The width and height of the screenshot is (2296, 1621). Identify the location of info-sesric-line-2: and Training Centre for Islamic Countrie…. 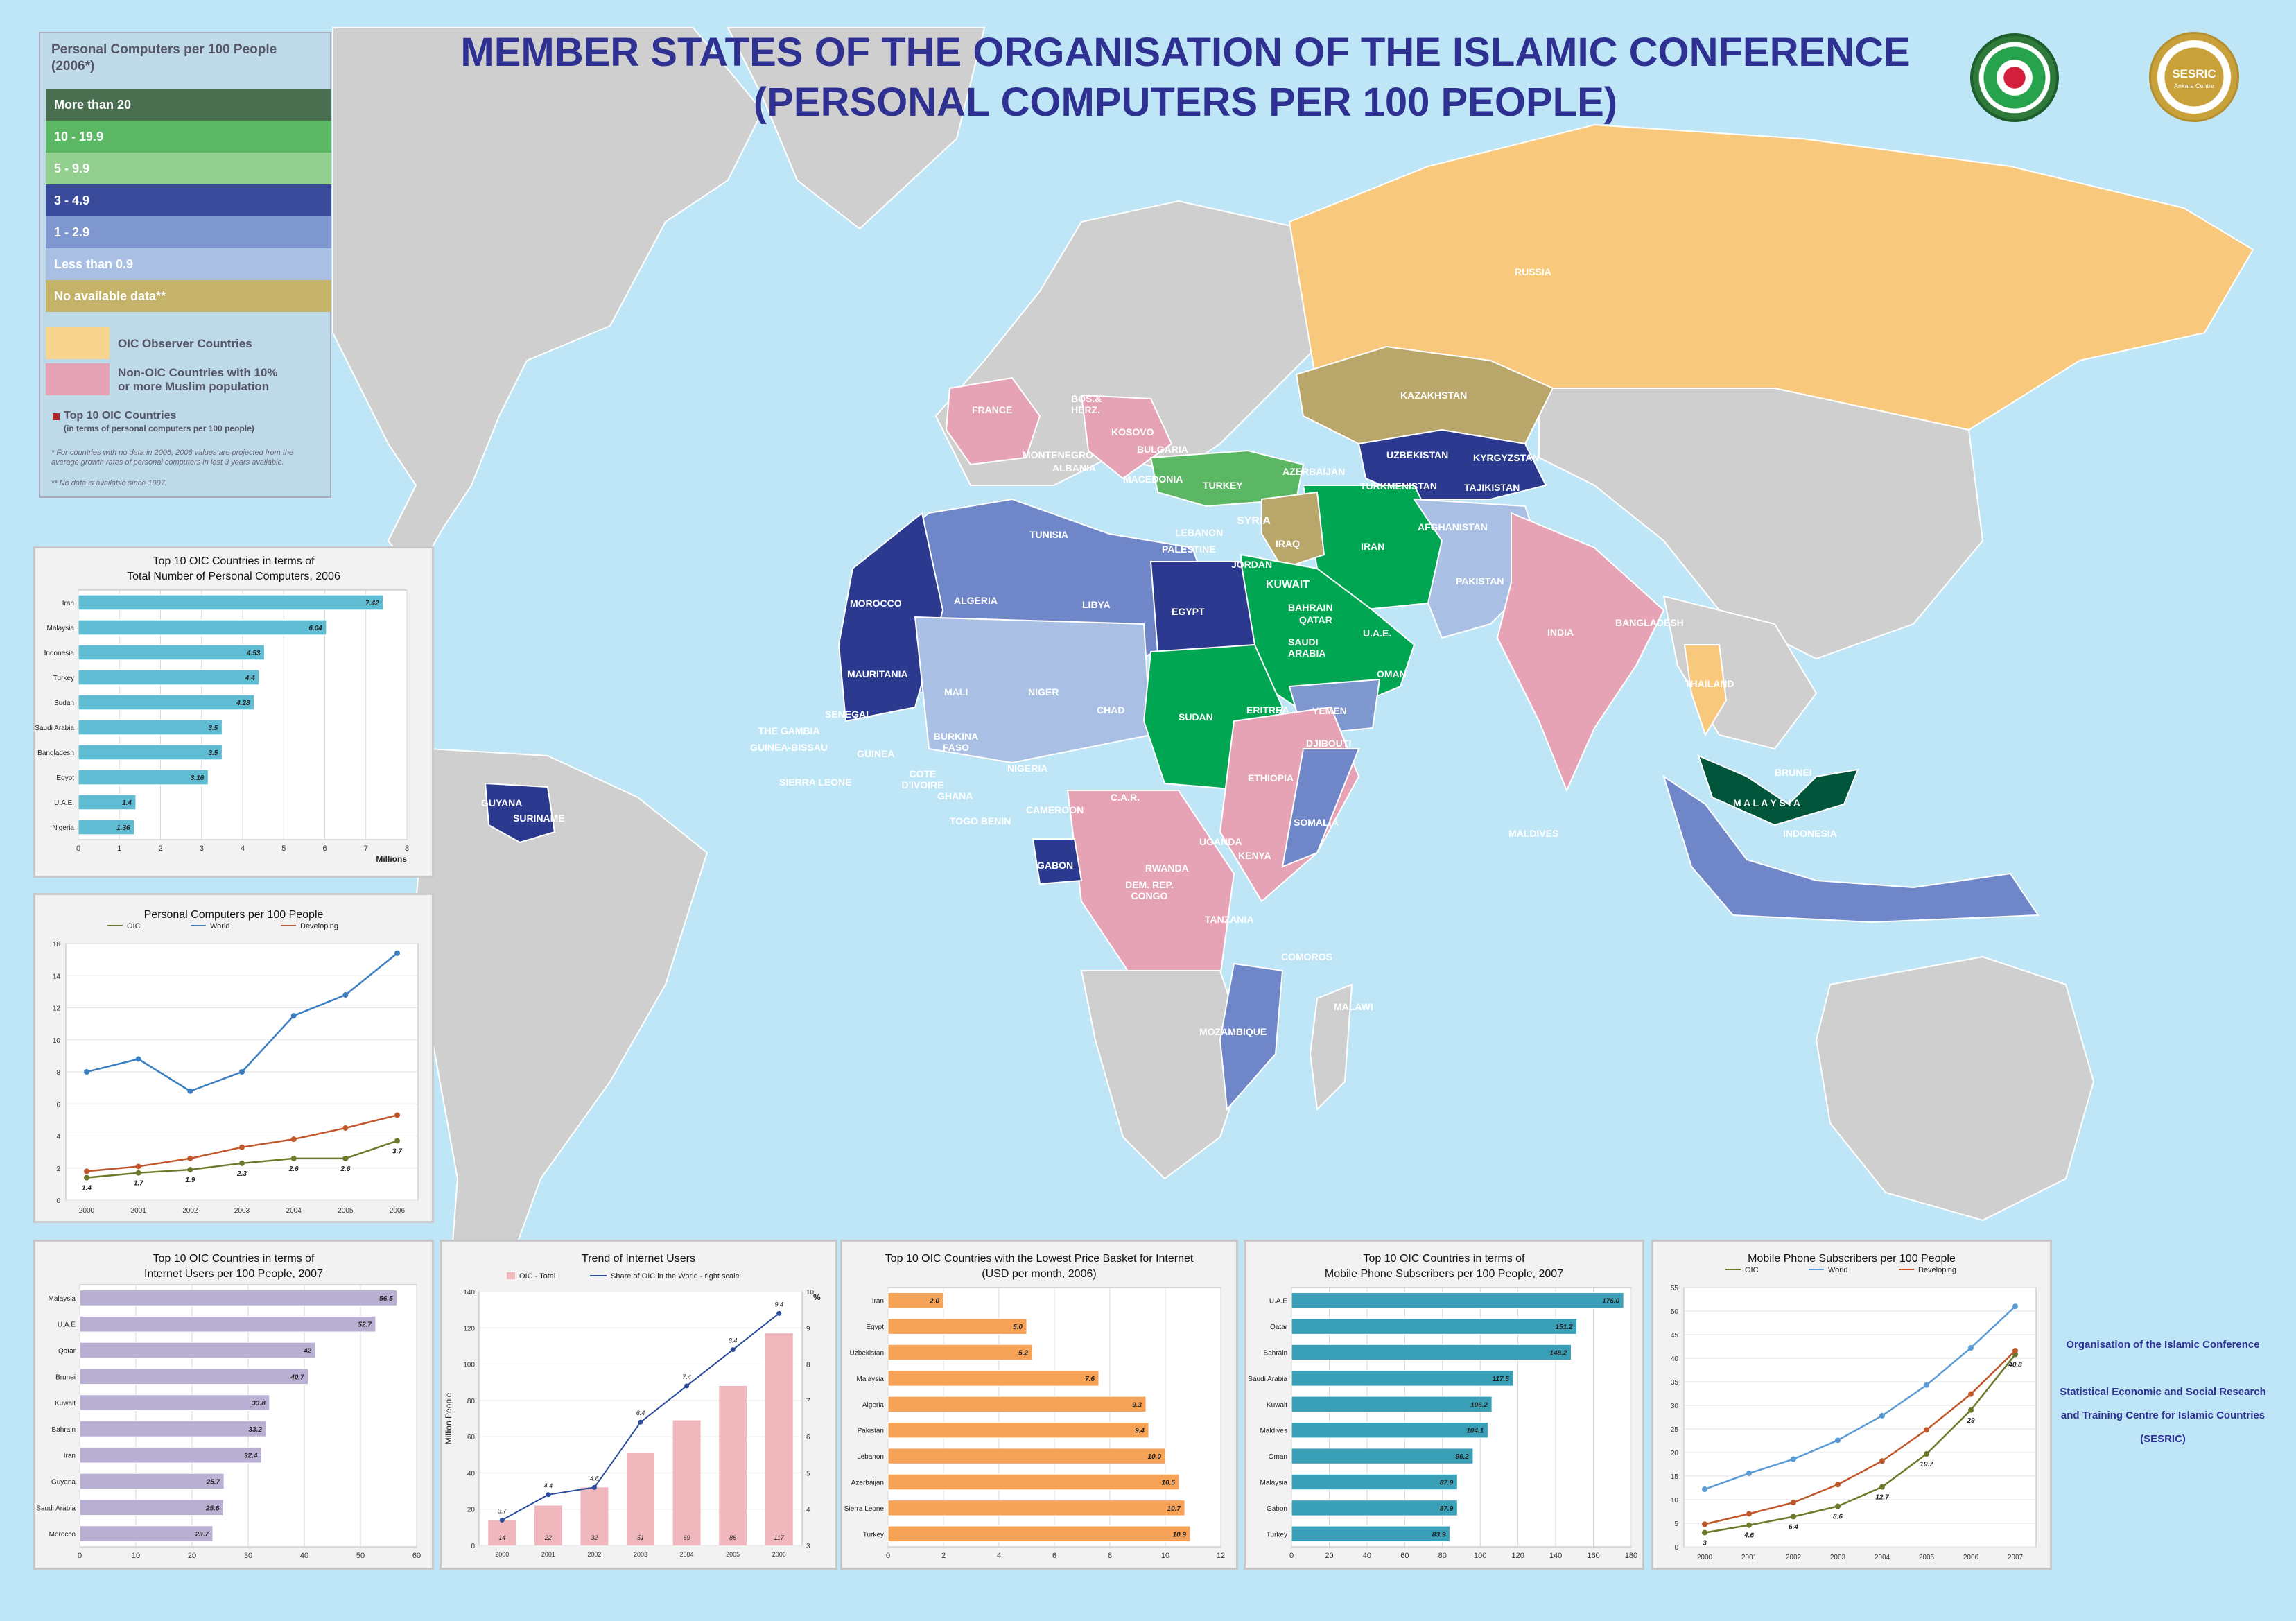
(2162, 1415).